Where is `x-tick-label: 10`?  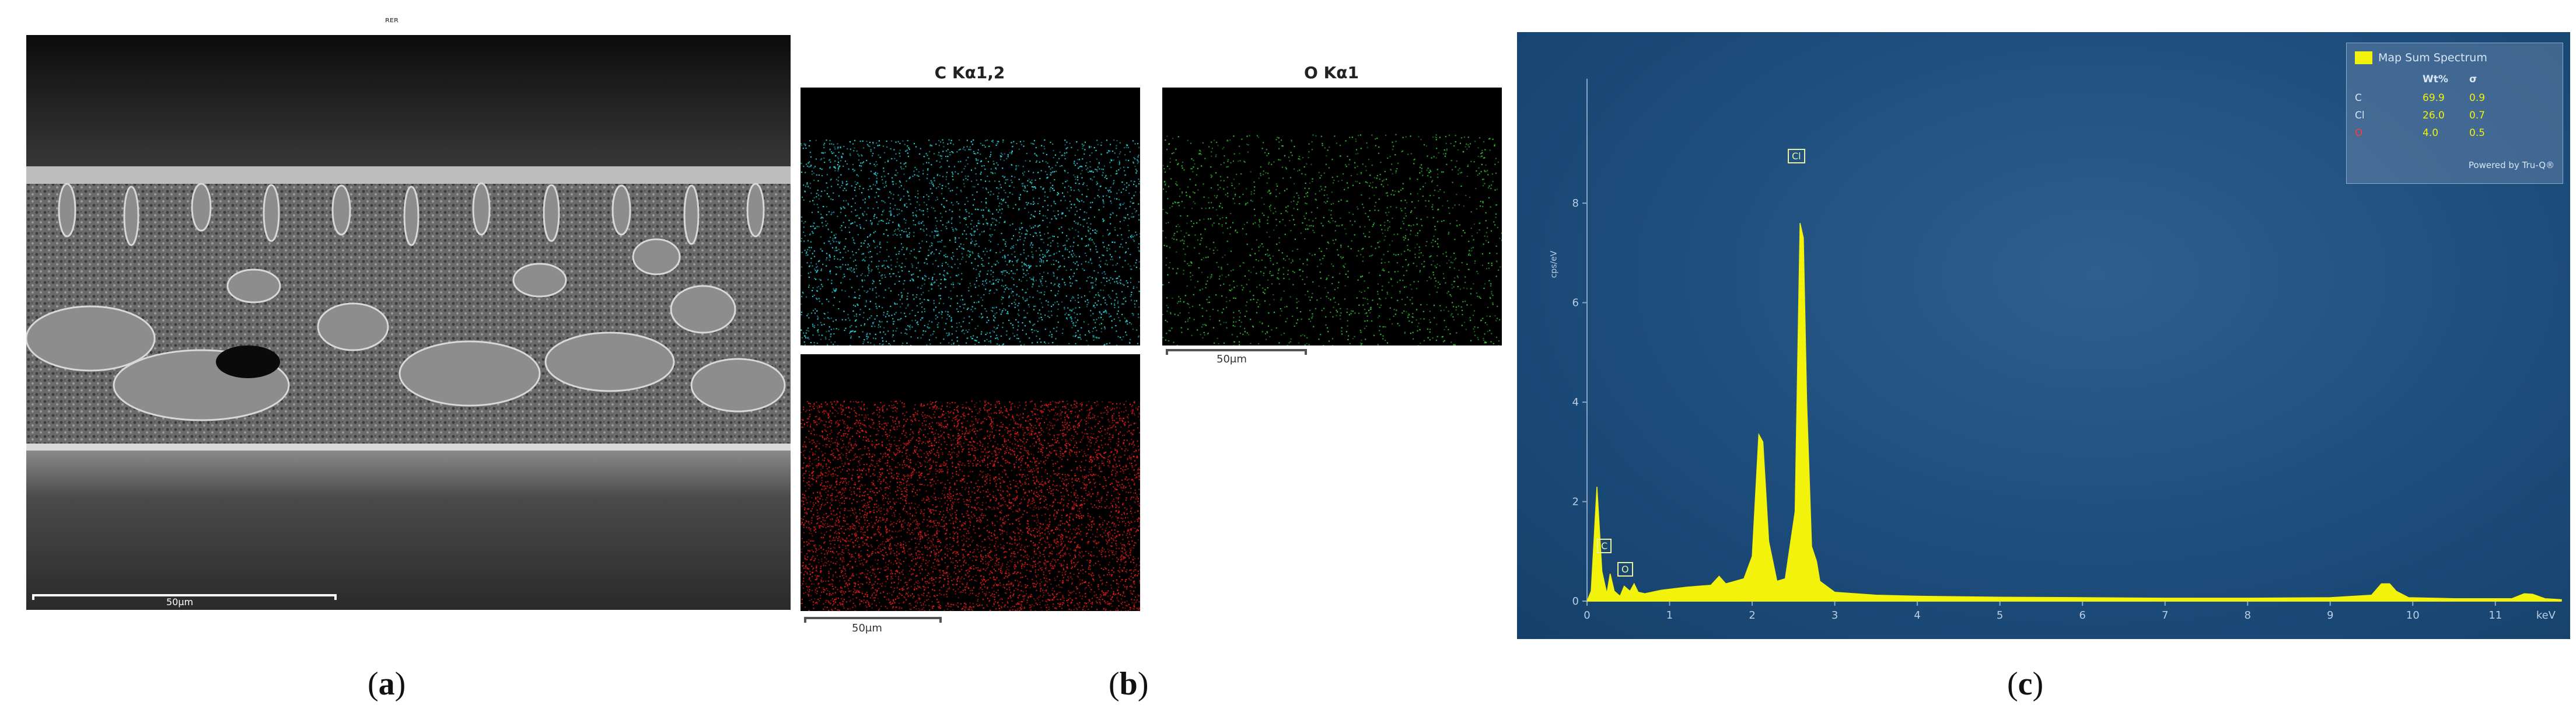
x-tick-label: 10 is located at coordinates (2413, 615).